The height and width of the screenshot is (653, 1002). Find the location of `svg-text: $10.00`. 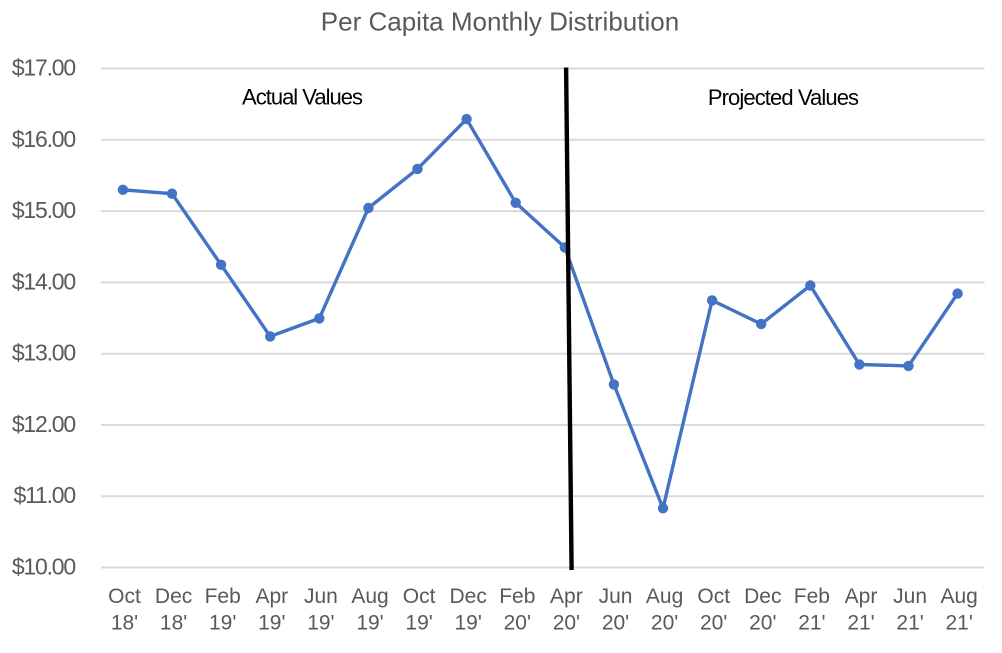

svg-text: $10.00 is located at coordinates (44, 567).